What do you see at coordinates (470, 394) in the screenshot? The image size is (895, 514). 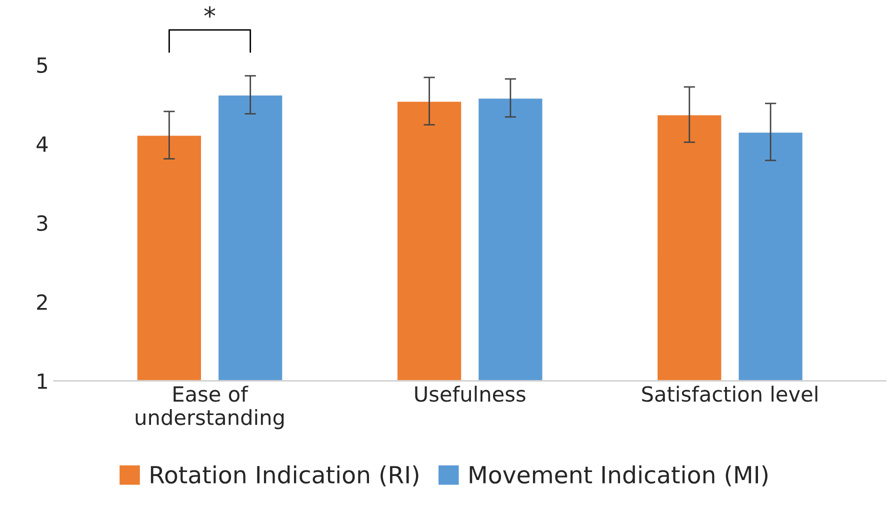 I see `x-tick-label: Usefulness` at bounding box center [470, 394].